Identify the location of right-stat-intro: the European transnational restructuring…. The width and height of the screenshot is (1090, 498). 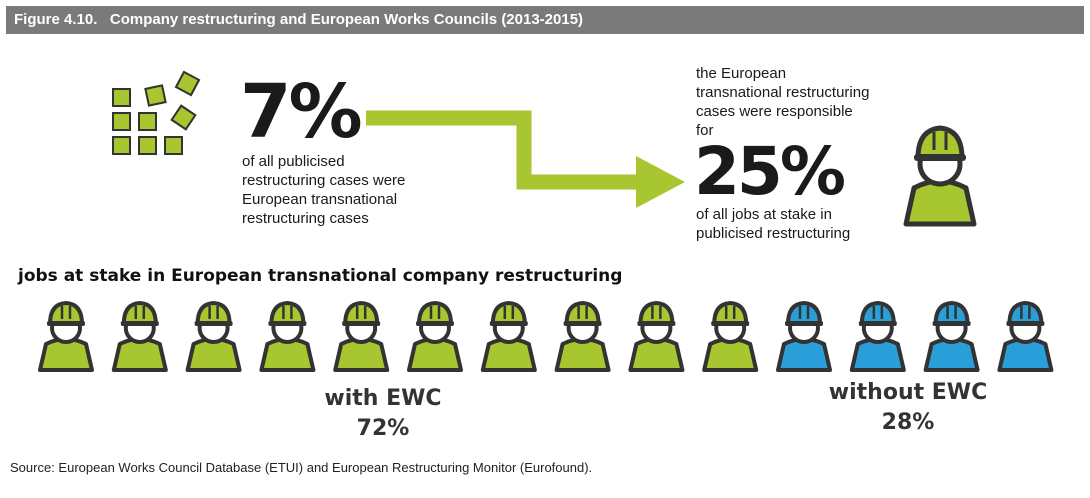
(782, 102).